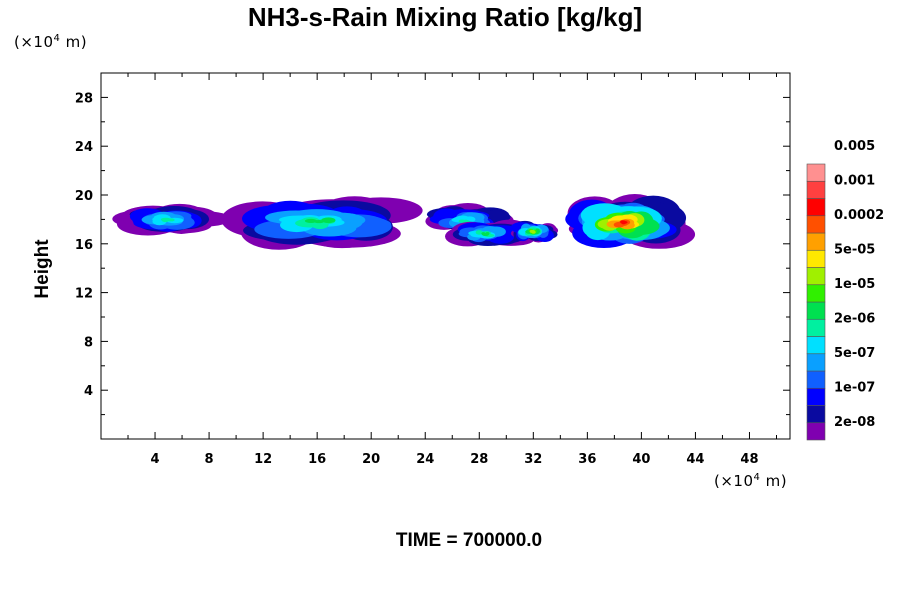  I want to click on colorbar-label: 5e-07, so click(854, 353).